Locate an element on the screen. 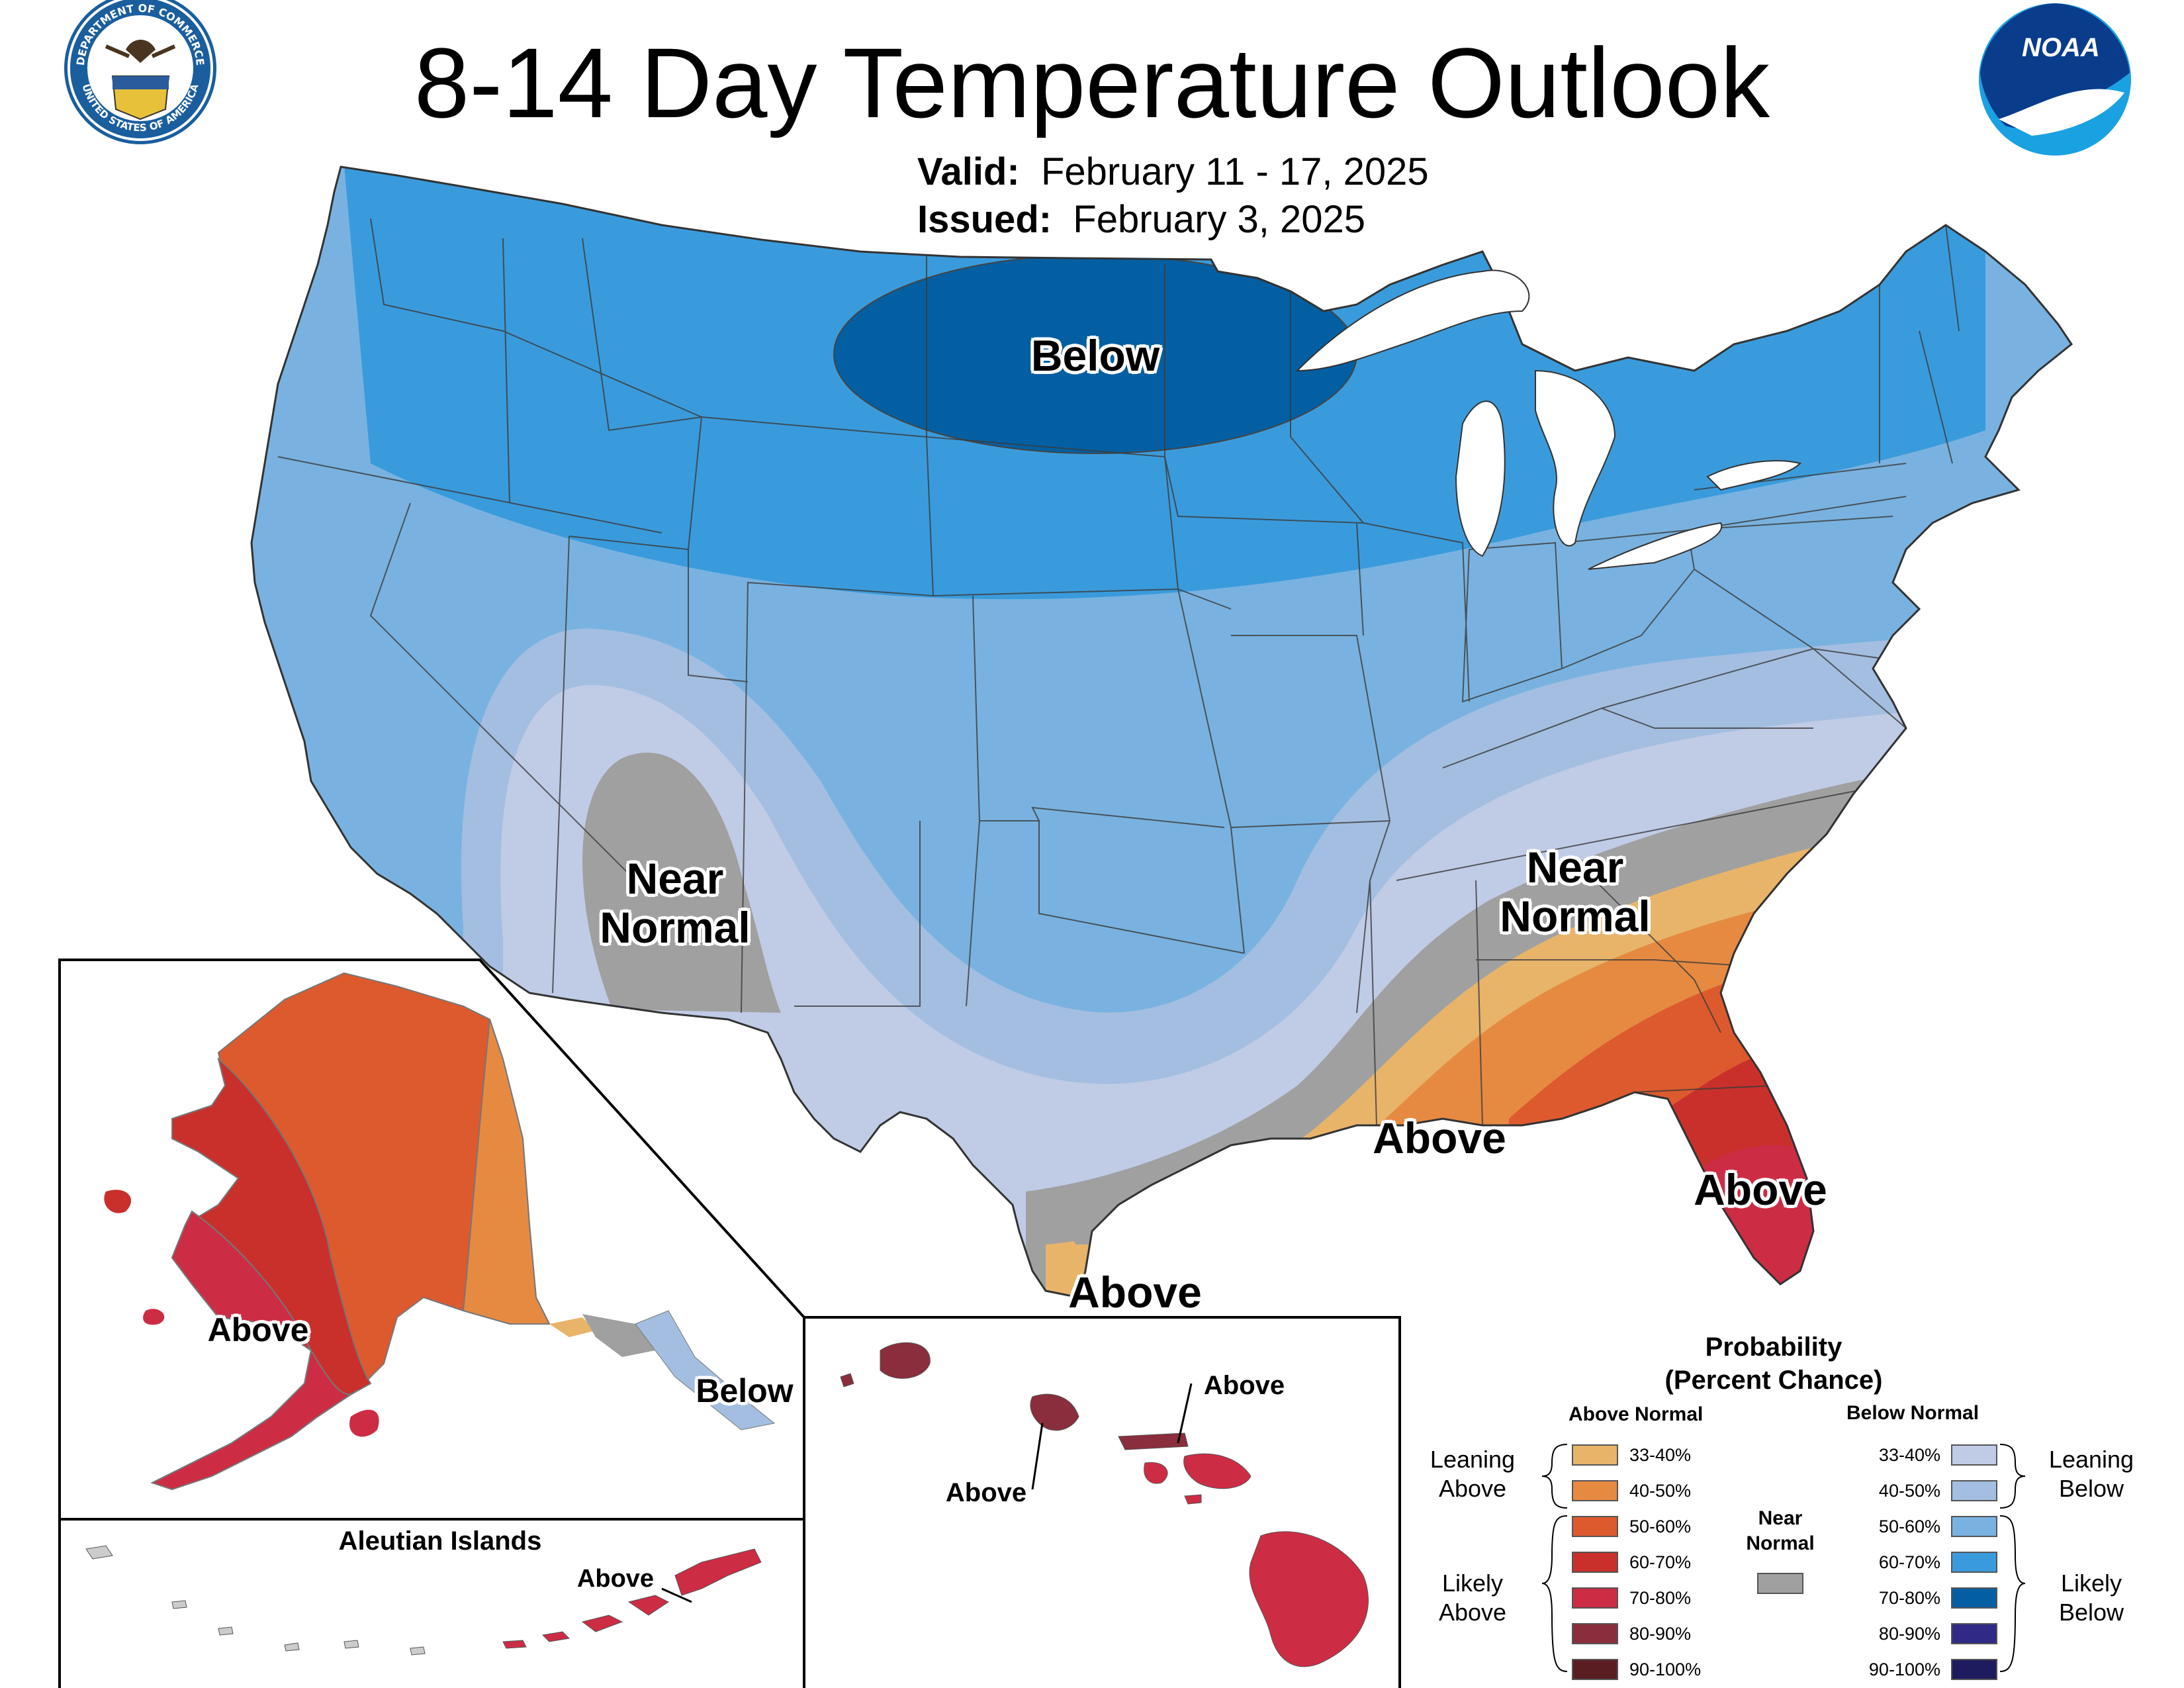  legend-leaning-above-line1: Leaning is located at coordinates (1473, 1459).